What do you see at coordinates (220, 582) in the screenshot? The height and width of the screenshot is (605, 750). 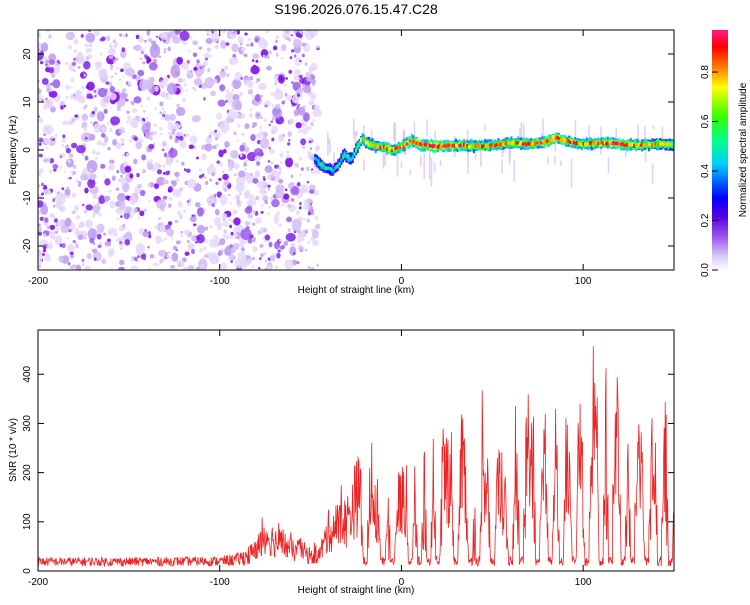 I see `snr-x-tick-label: -100` at bounding box center [220, 582].